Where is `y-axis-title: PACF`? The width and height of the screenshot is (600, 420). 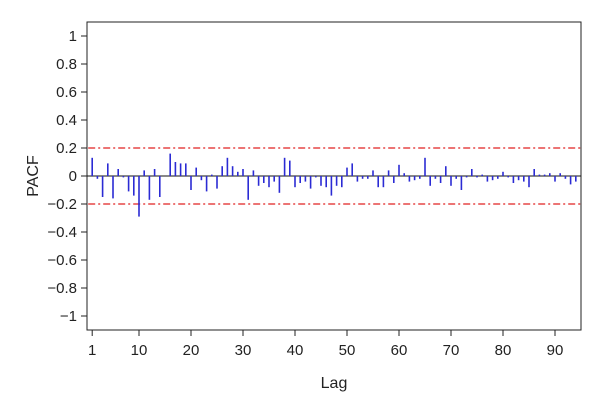 y-axis-title: PACF is located at coordinates (33, 176).